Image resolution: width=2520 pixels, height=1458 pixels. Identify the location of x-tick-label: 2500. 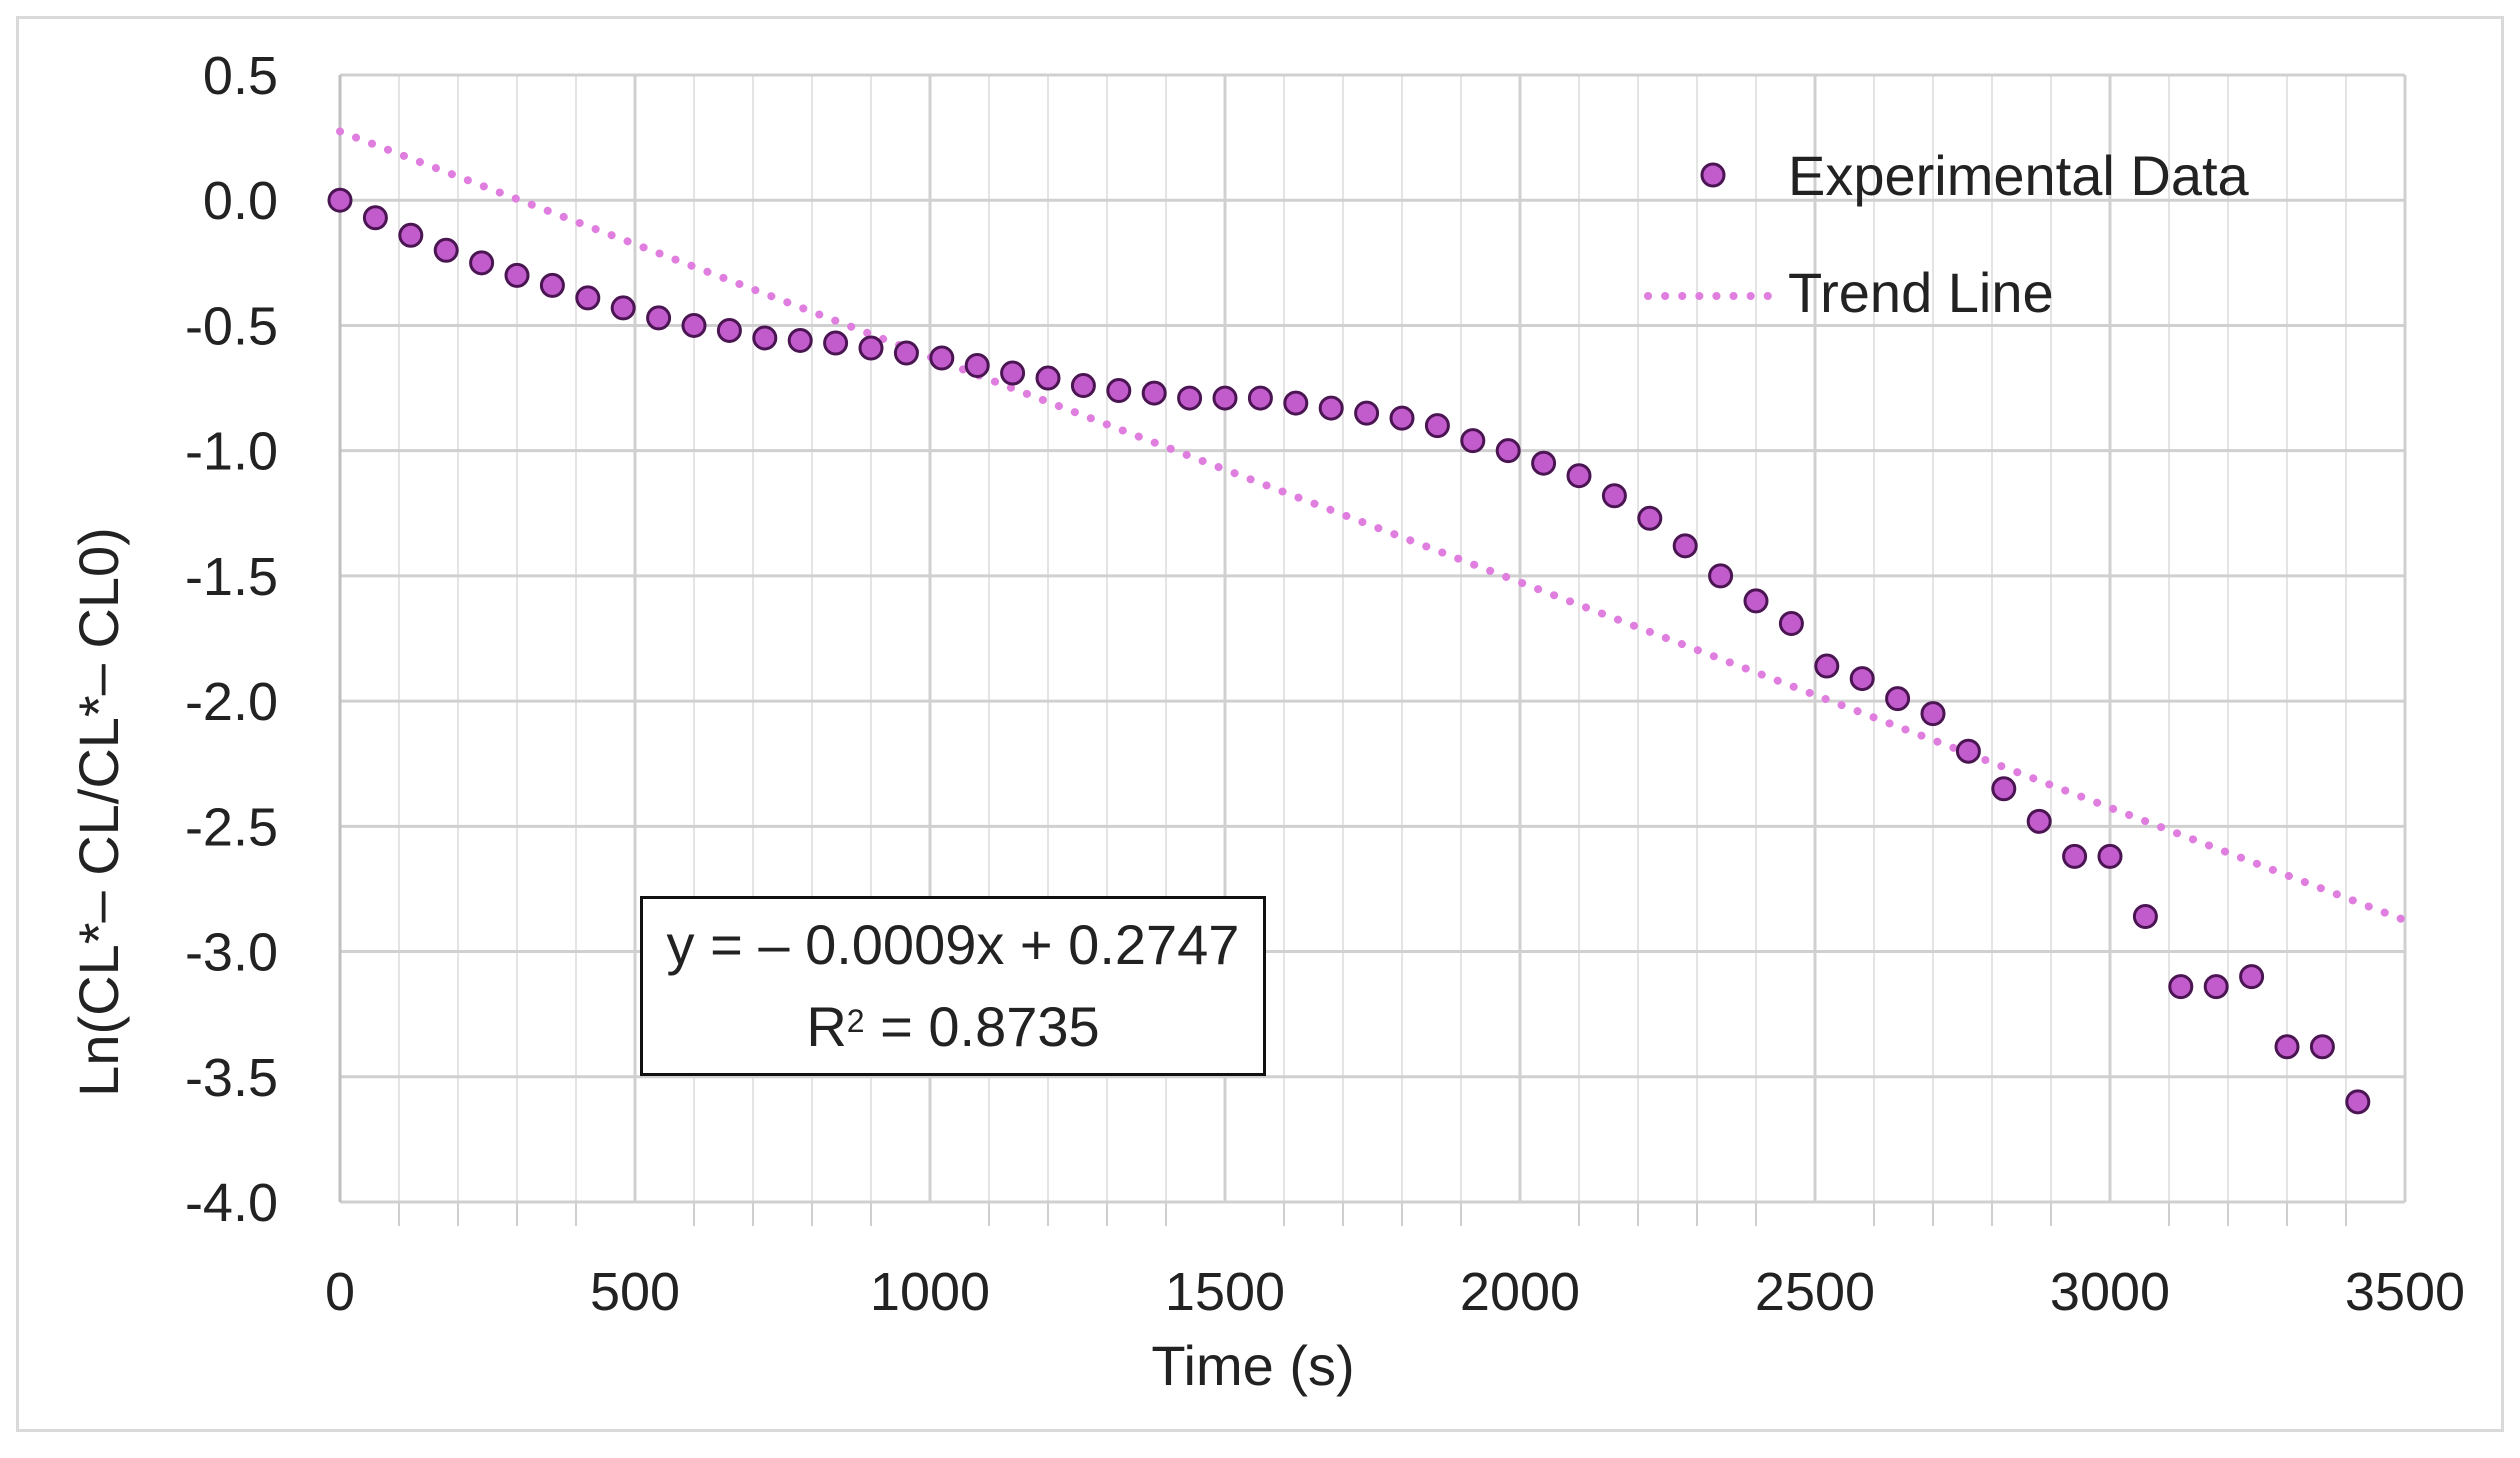
(1815, 1292).